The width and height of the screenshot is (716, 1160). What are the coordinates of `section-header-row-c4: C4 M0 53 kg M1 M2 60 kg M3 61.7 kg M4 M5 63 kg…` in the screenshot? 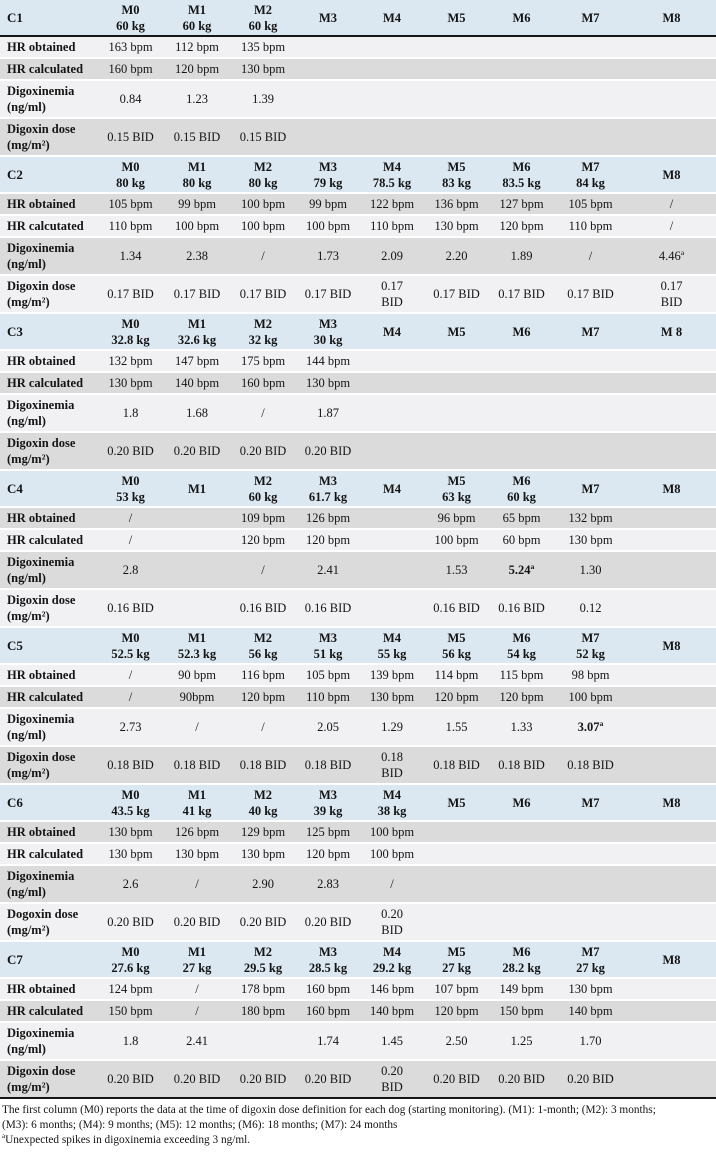 It's located at (358, 489).